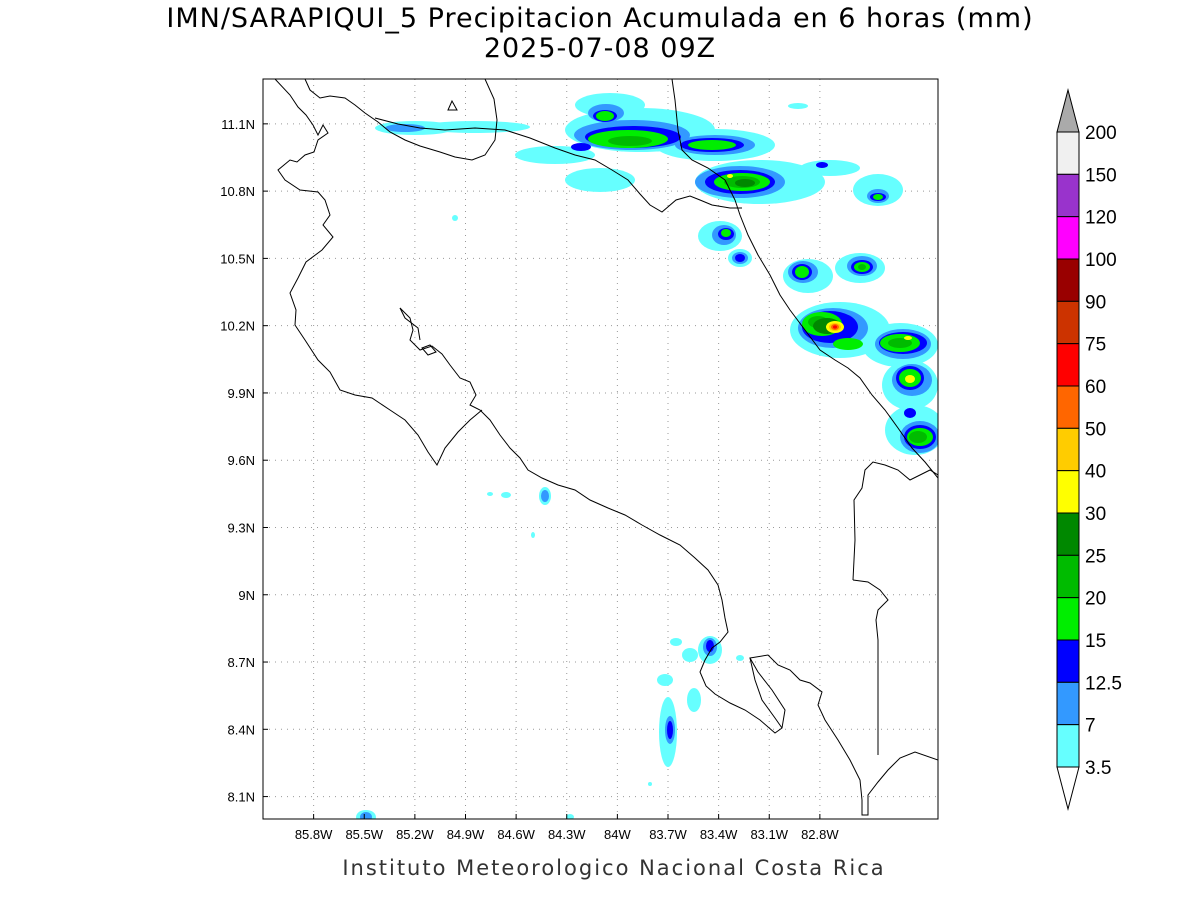 The image size is (1200, 900). Describe the element at coordinates (1095, 514) in the screenshot. I see `colorbar-label: 30` at that location.